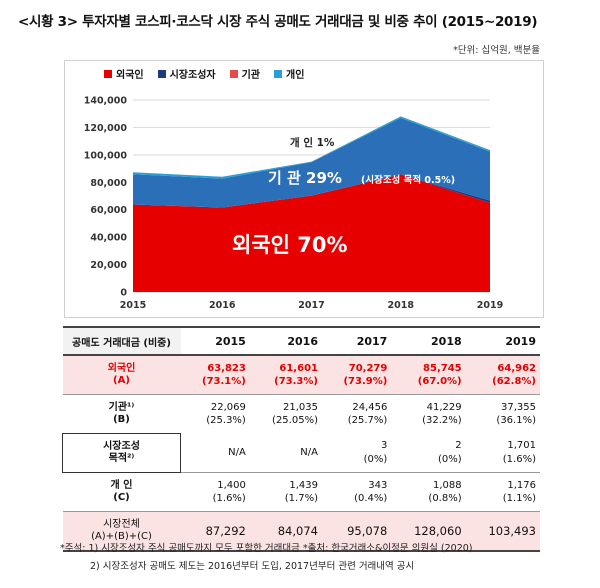  Describe the element at coordinates (401, 305) in the screenshot. I see `x-tick-label: 2018` at that location.